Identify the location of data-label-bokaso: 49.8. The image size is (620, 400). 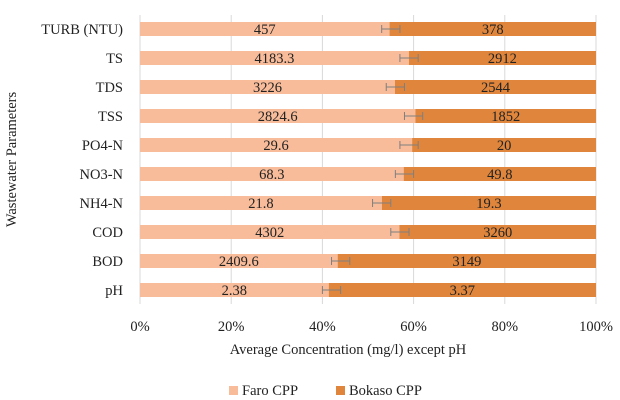
(499, 175).